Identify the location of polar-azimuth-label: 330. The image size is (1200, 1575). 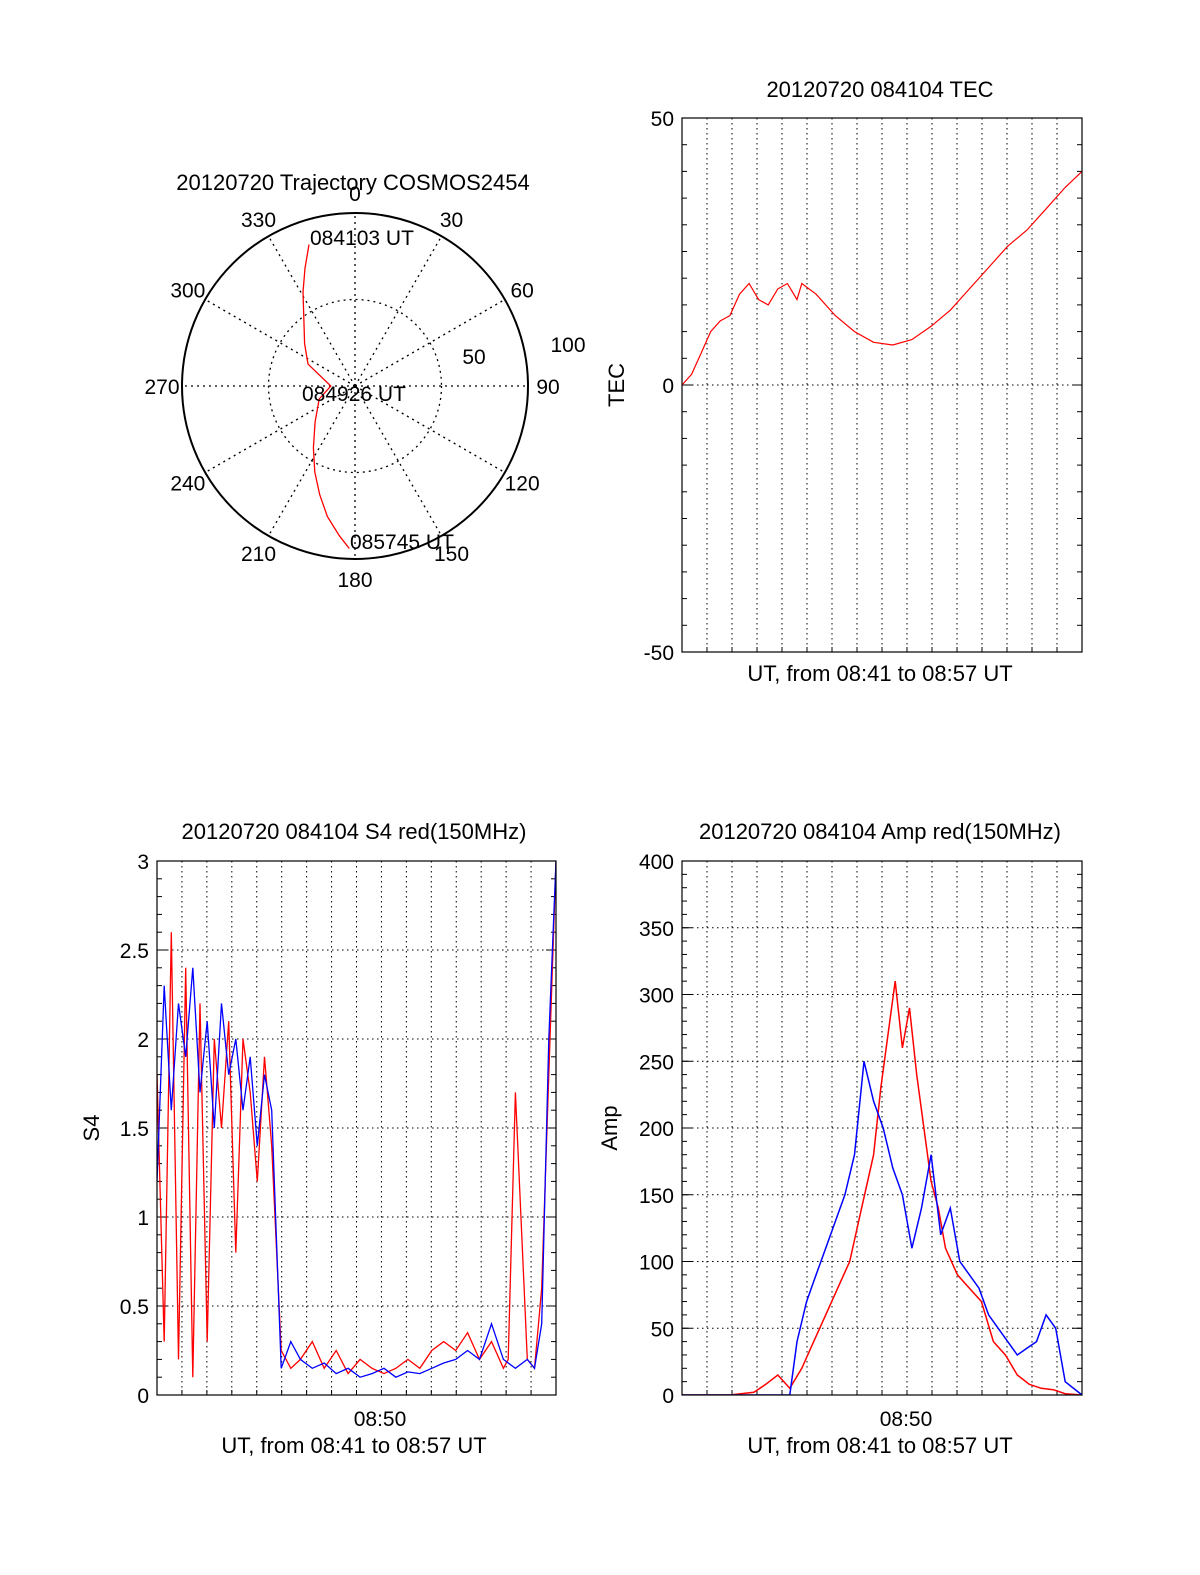
(258, 220).